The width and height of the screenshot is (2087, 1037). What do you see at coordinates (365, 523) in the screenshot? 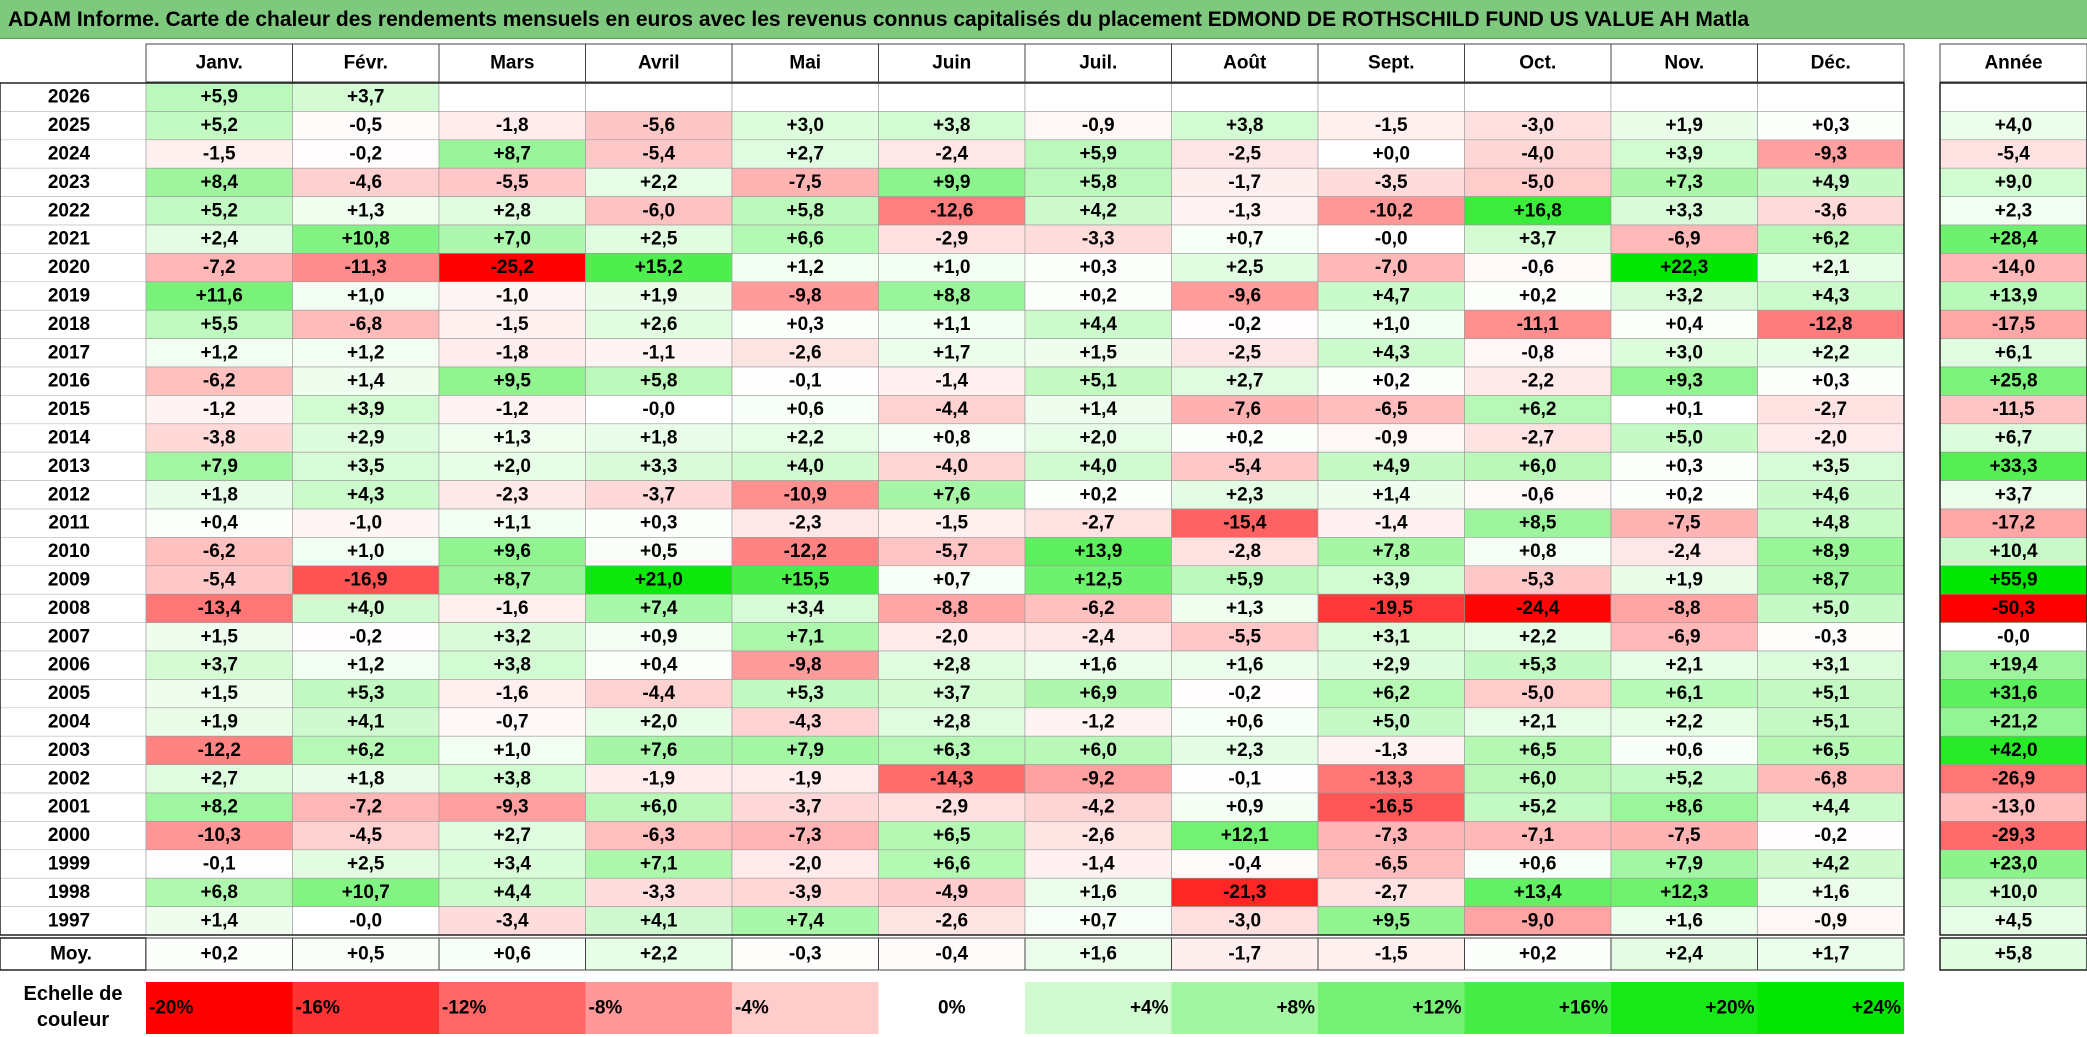
I see `cell-value: -1,0` at bounding box center [365, 523].